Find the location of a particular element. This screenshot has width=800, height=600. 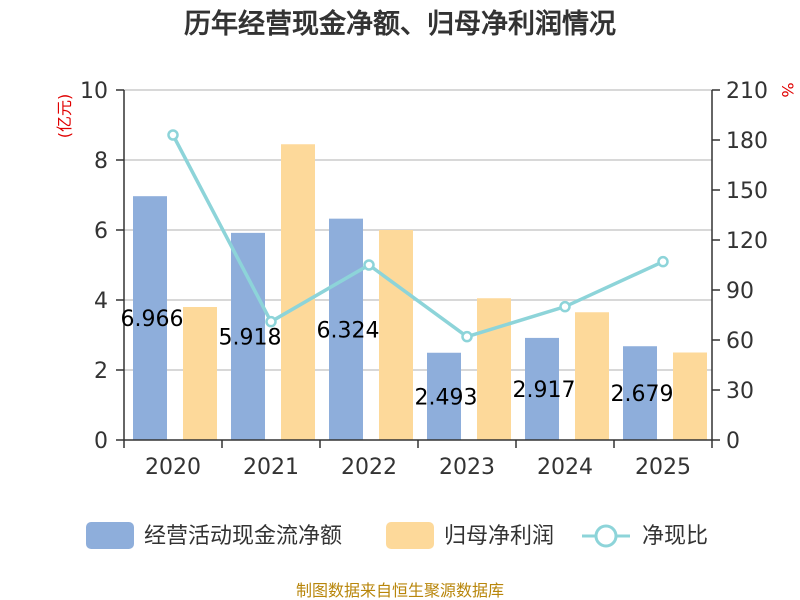

bar-net-profit-2022 is located at coordinates (396, 335).